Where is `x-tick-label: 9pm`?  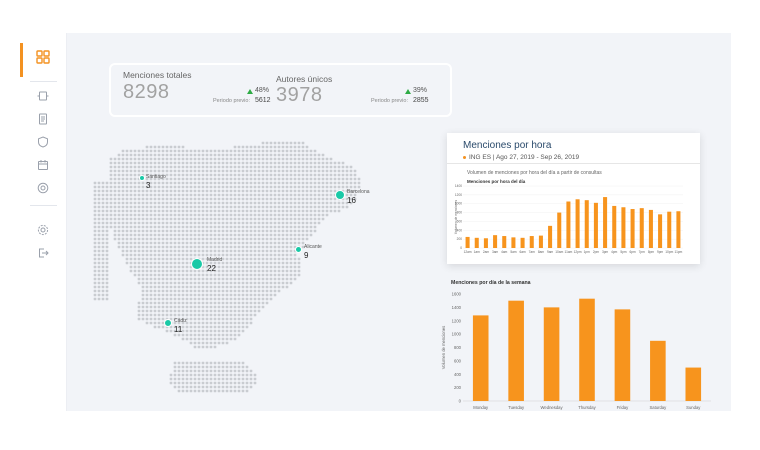 x-tick-label: 9pm is located at coordinates (660, 252).